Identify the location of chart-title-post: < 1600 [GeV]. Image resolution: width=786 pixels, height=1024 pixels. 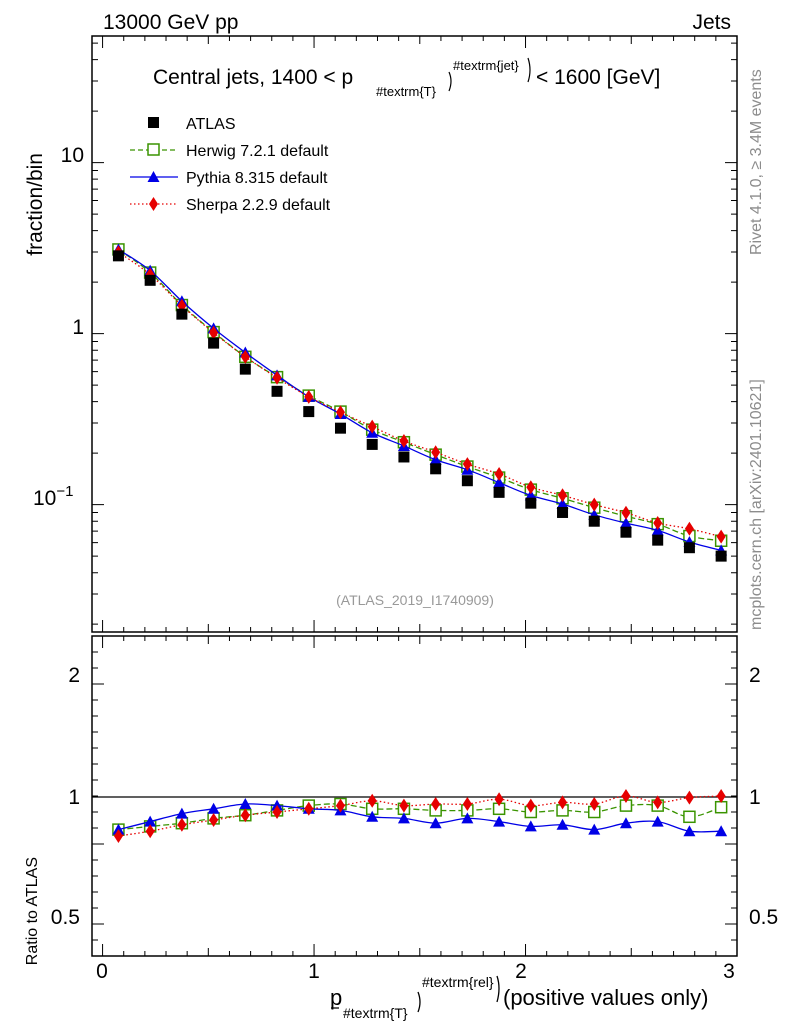
(598, 77).